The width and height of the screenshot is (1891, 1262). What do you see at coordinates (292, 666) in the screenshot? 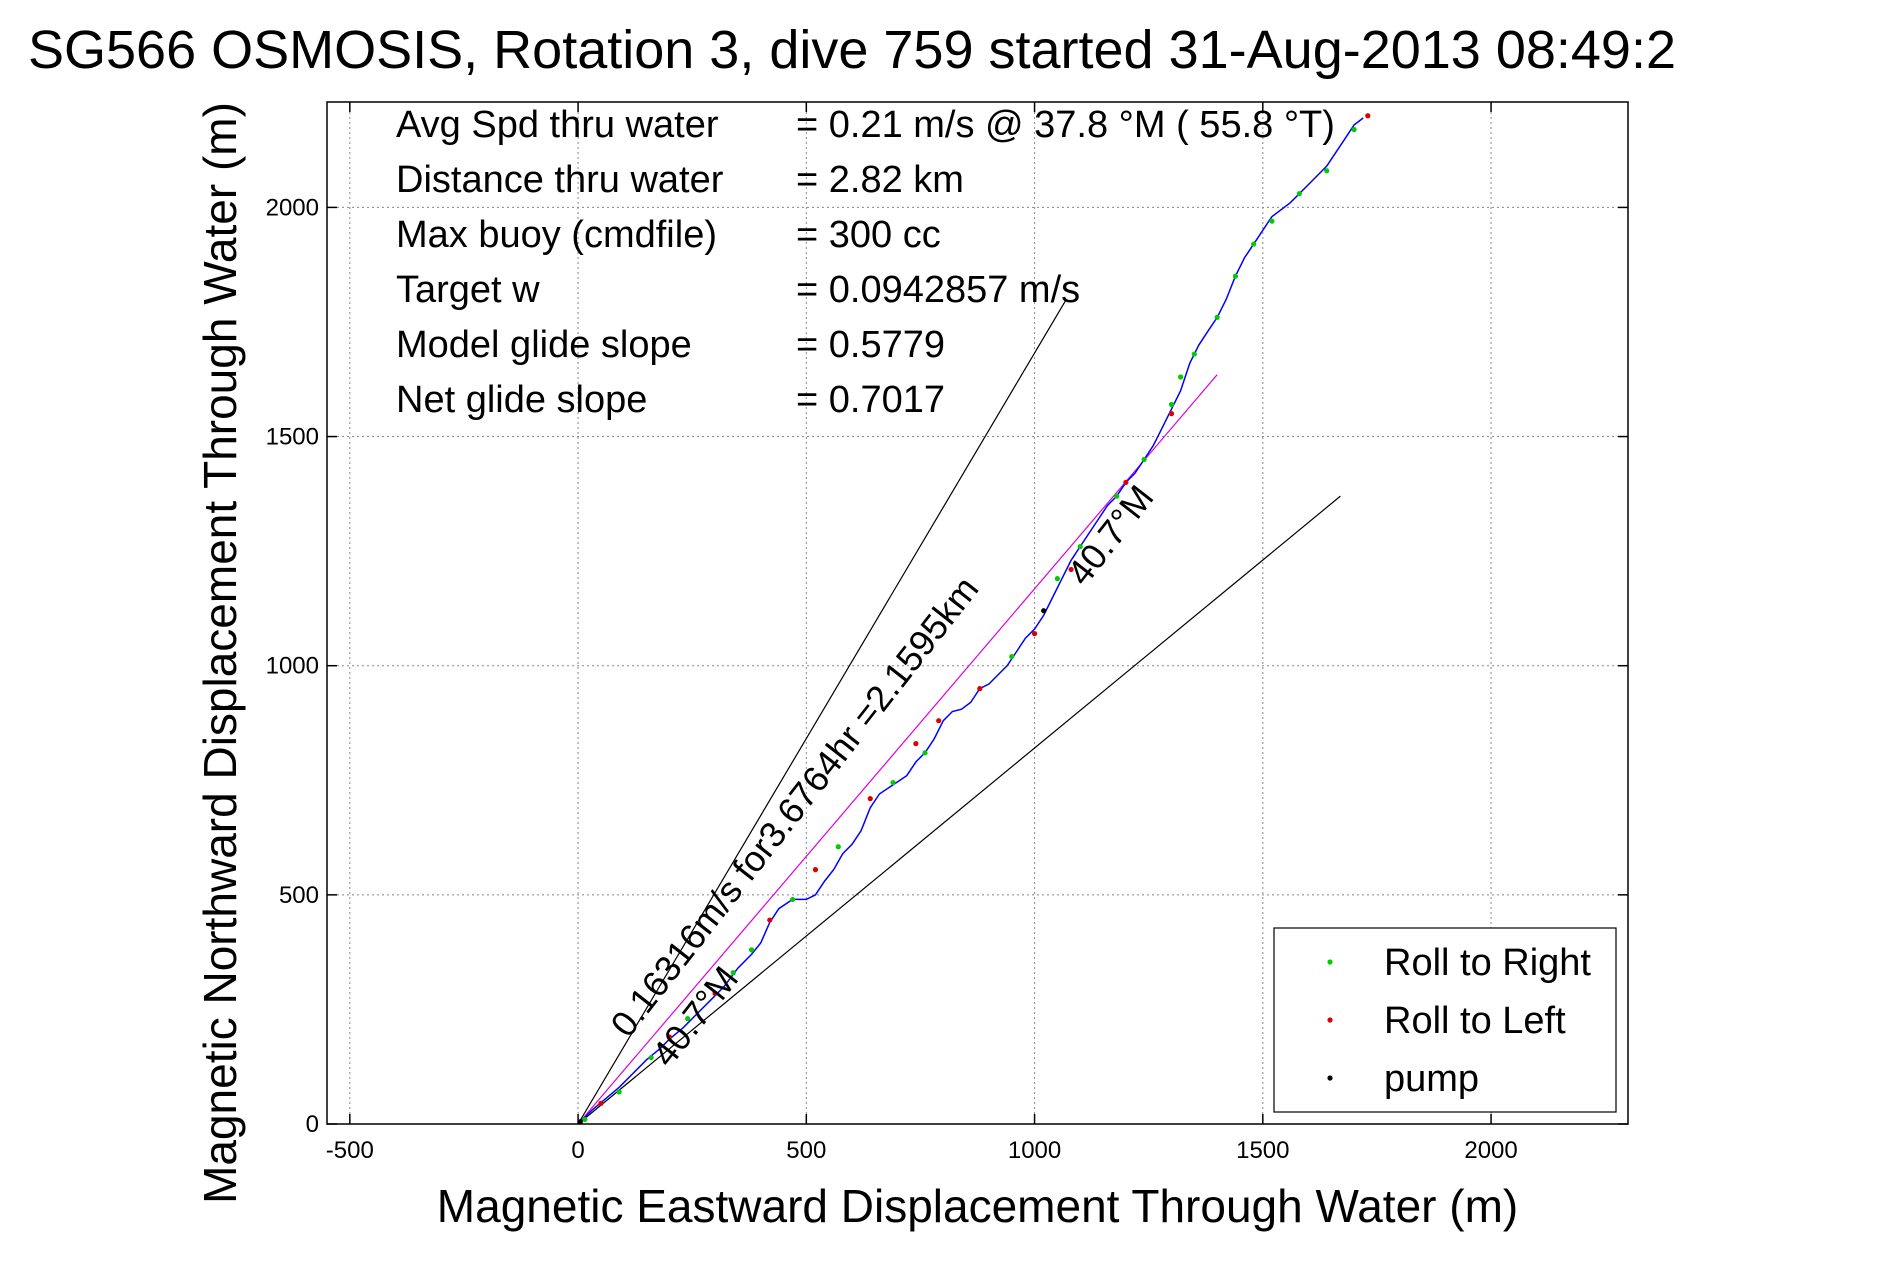
I see `y-tick-label: 1000` at bounding box center [292, 666].